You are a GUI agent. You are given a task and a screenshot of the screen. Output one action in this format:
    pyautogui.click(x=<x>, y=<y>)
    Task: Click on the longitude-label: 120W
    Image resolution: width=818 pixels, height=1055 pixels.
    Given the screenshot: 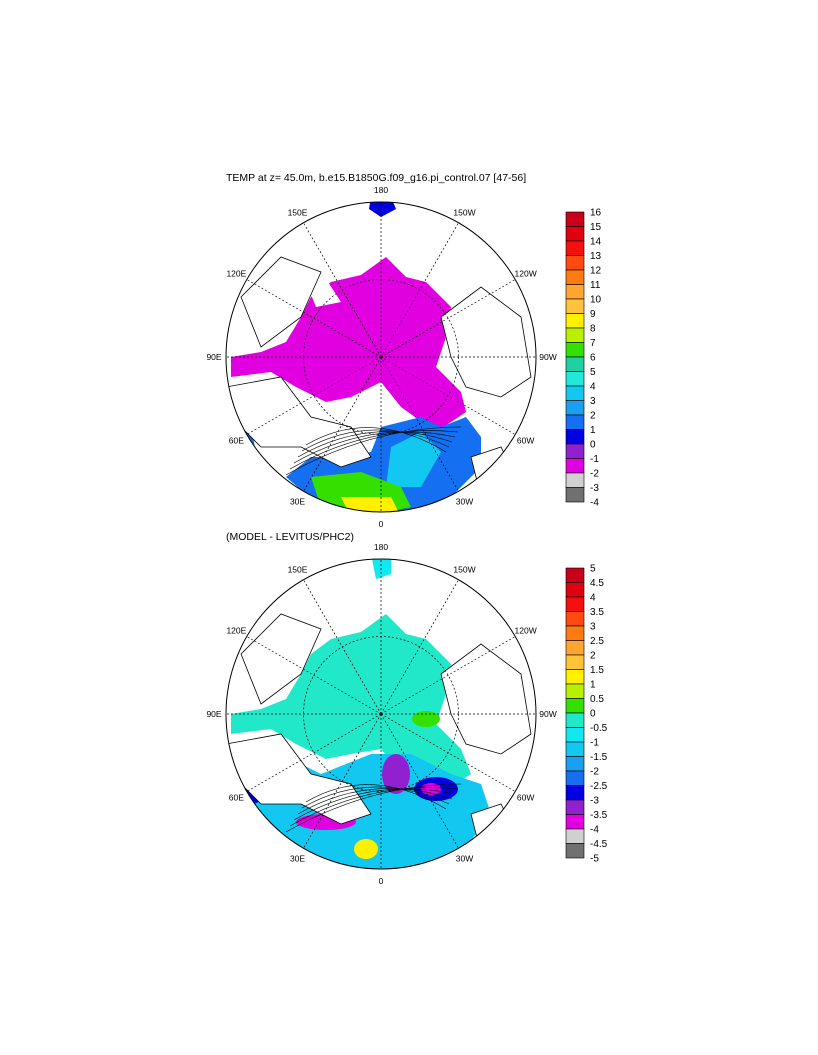 What is the action you would take?
    pyautogui.click(x=526, y=274)
    